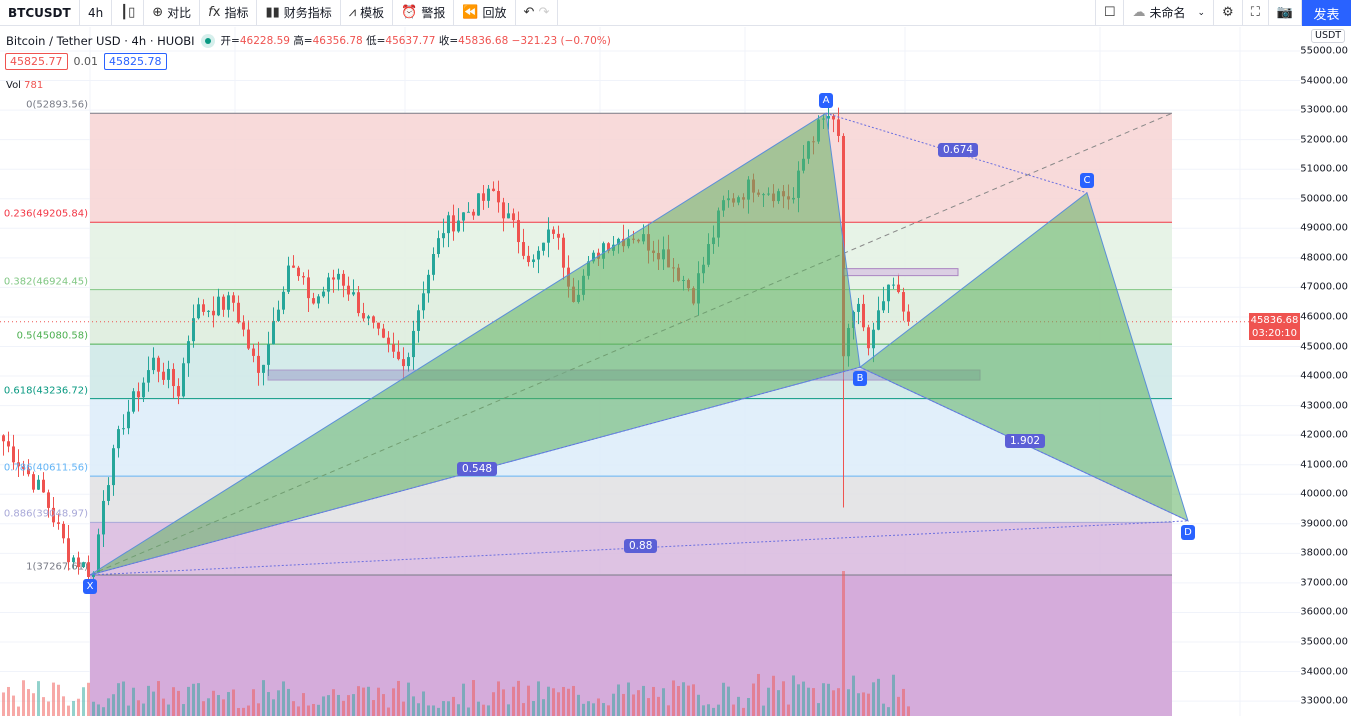 The image size is (1351, 716). Describe the element at coordinates (45, 282) in the screenshot. I see `fib-level-label: 0.382(46924.45)` at that location.